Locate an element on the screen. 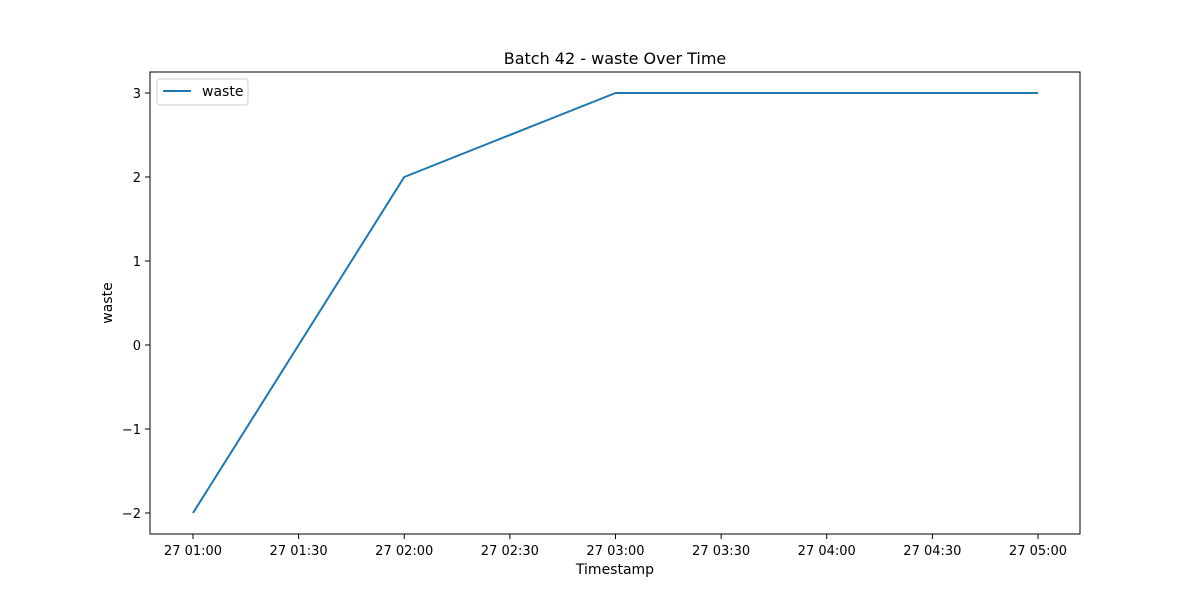 The width and height of the screenshot is (1200, 600). y-tick-label: 1 is located at coordinates (137, 262).